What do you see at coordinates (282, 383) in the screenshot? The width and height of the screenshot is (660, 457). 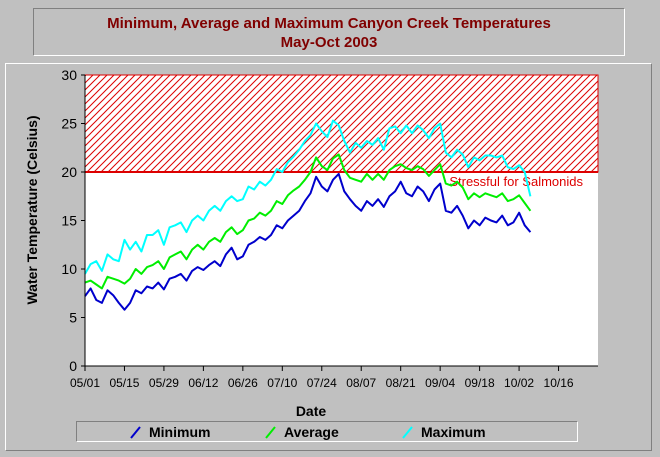 I see `x-tick-label: 07/10` at bounding box center [282, 383].